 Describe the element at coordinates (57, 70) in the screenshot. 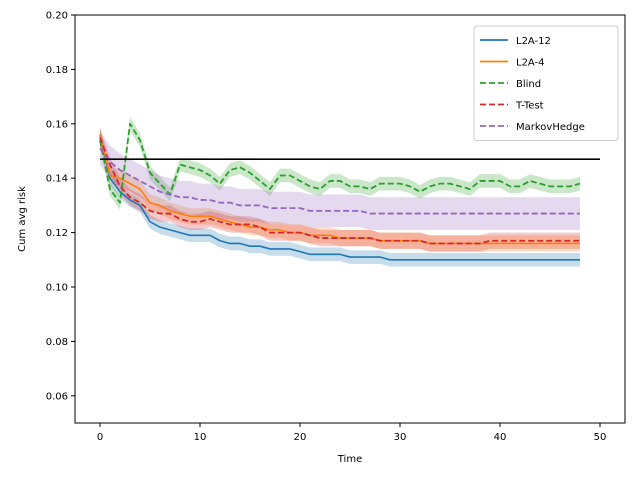

I see `y-tick-label: 0.18` at that location.